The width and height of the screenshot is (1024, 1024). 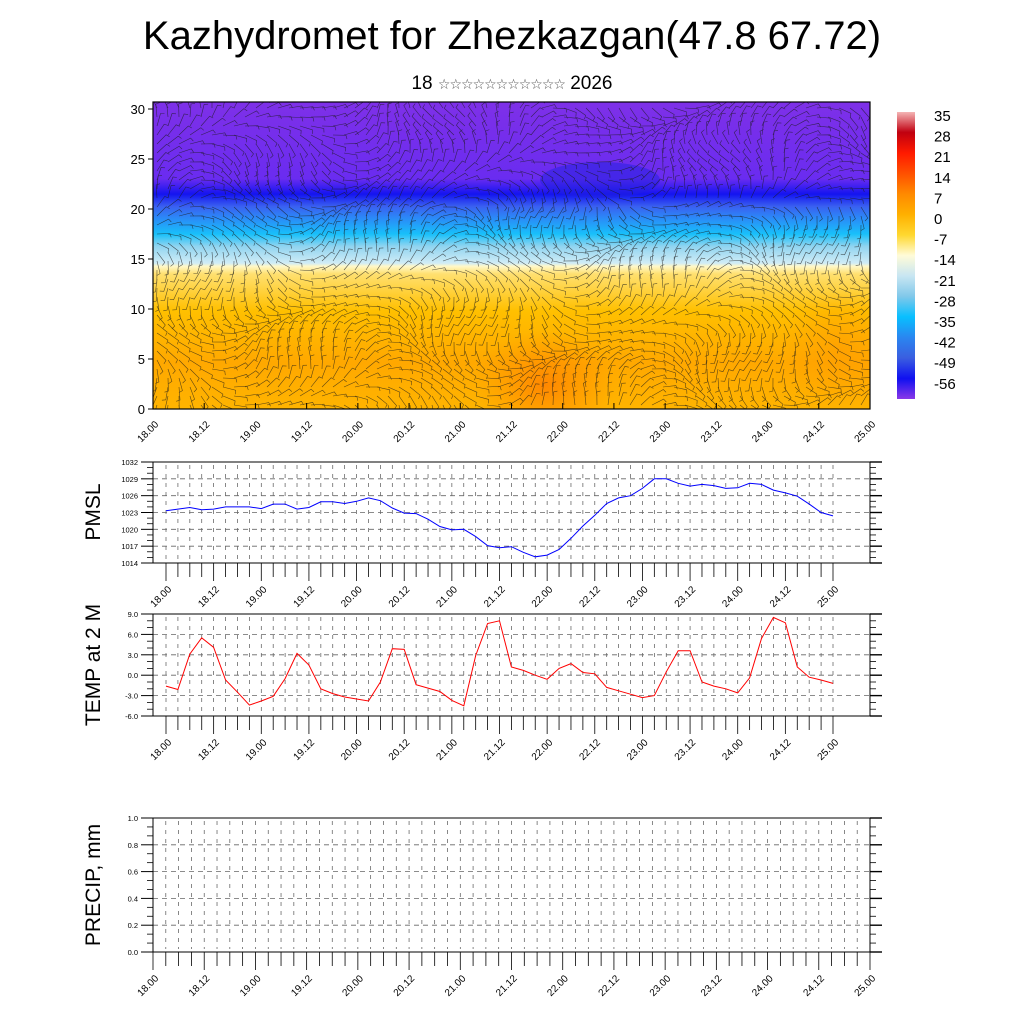 What do you see at coordinates (829, 597) in the screenshot?
I see `x-tick-label: 25.00` at bounding box center [829, 597].